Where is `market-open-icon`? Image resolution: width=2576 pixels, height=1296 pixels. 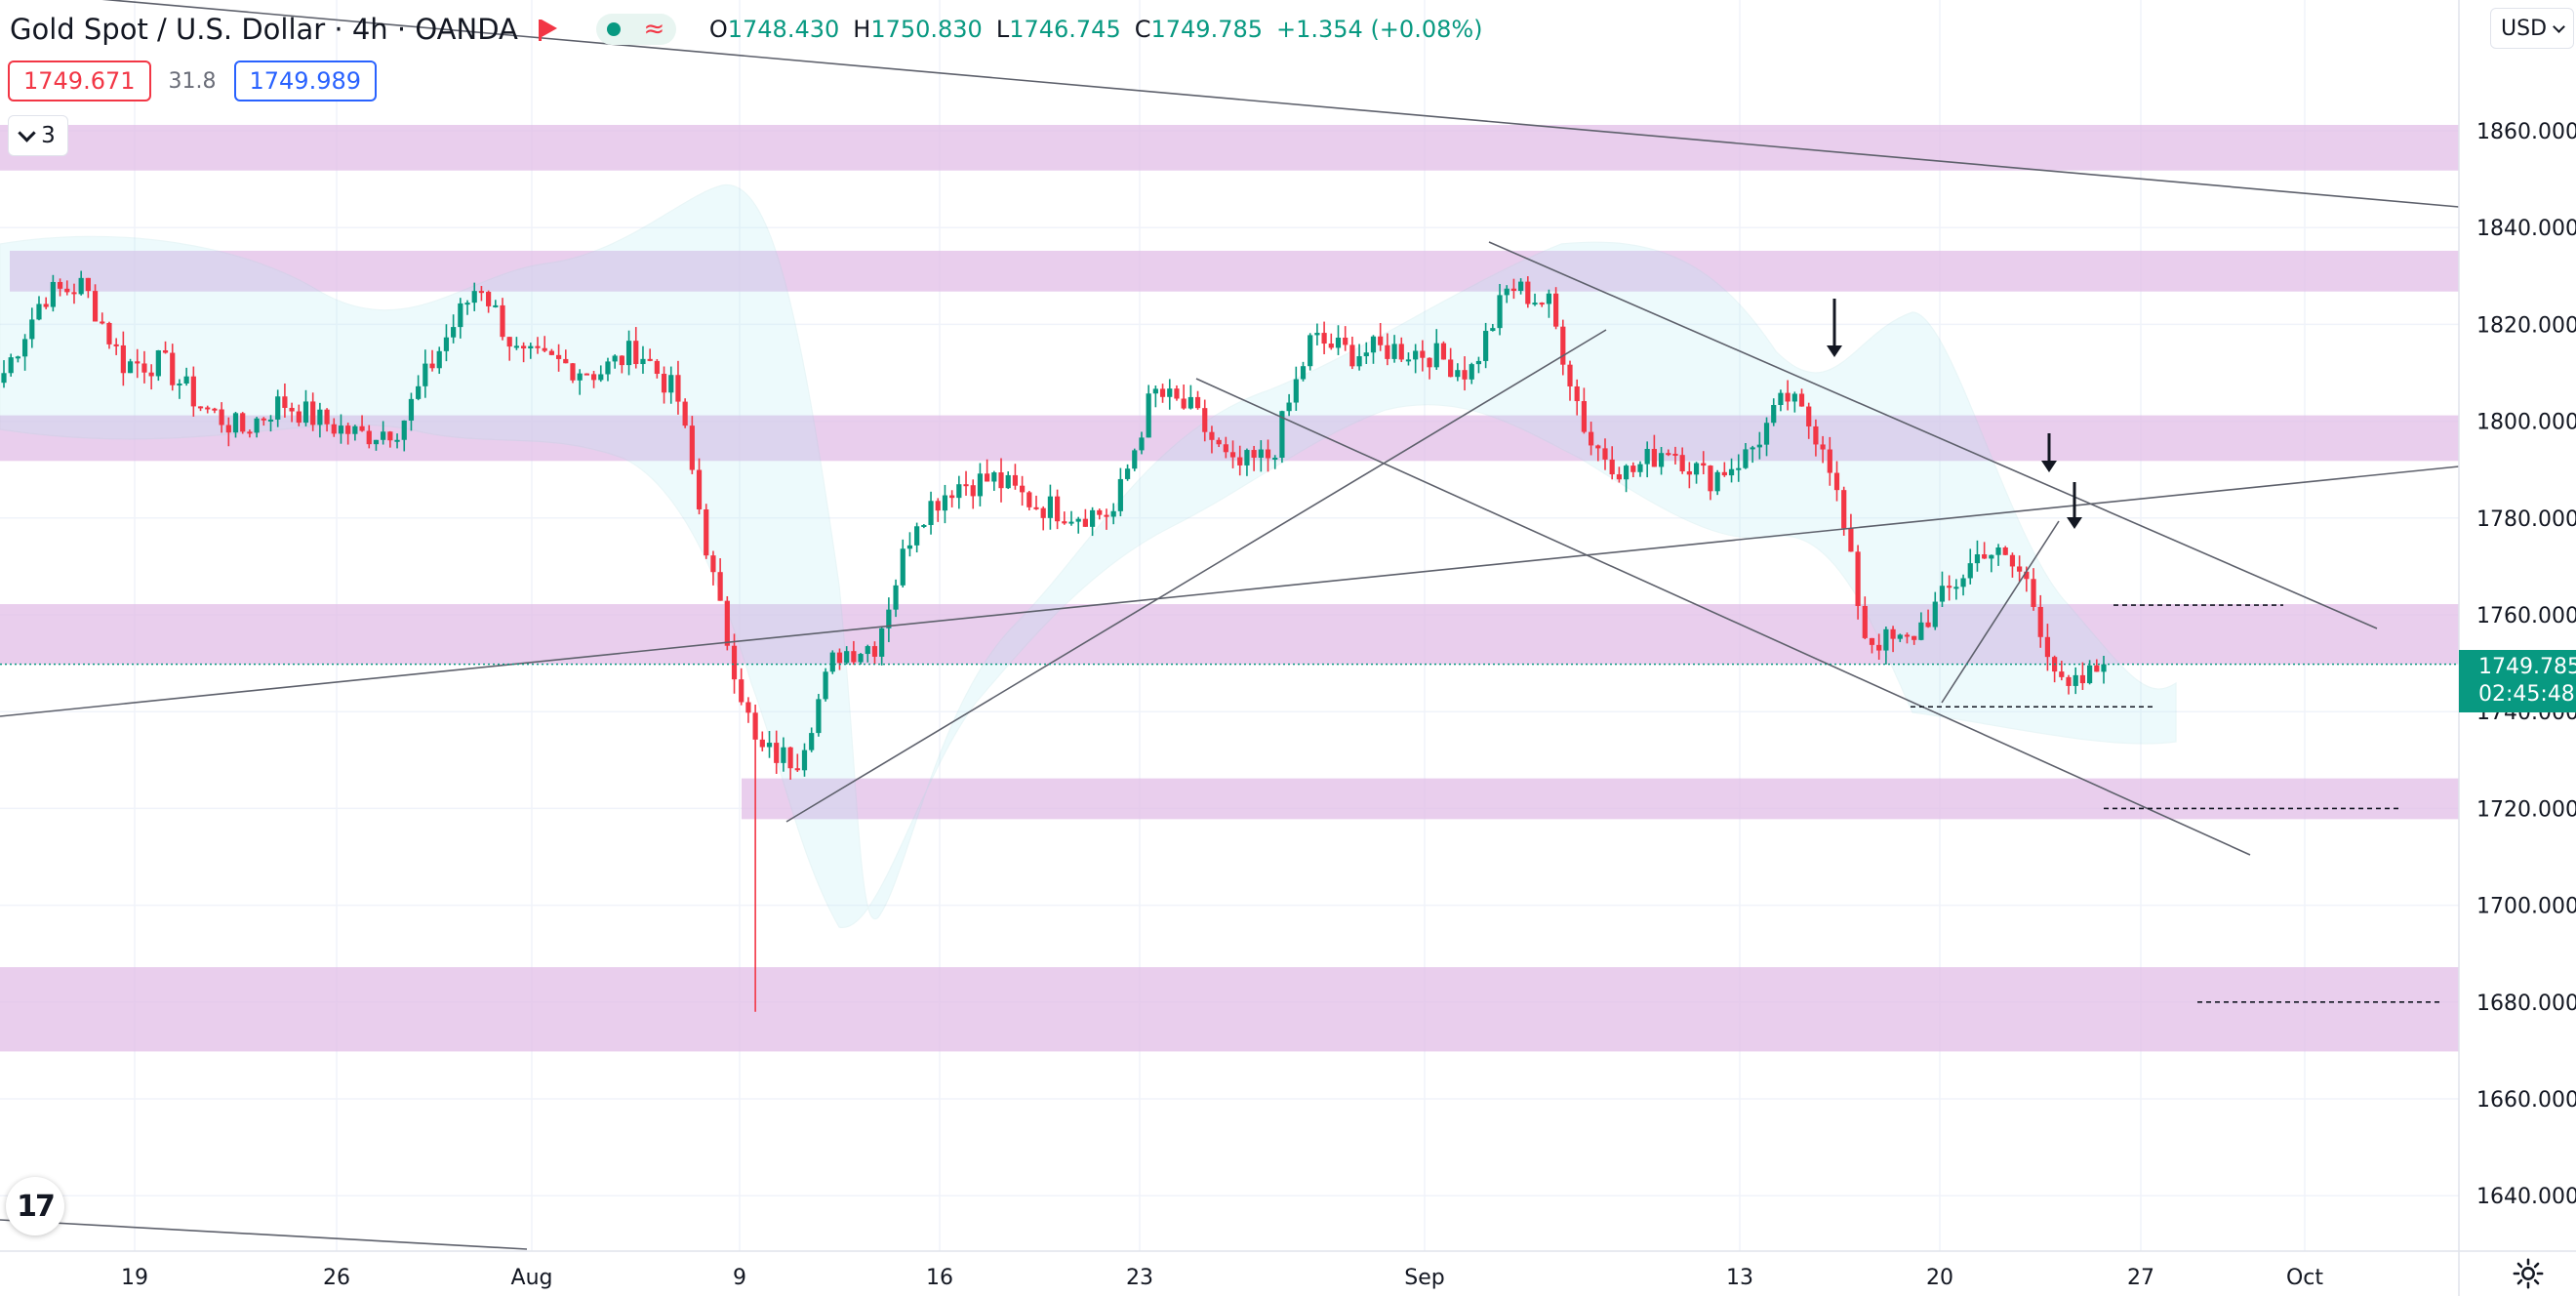 market-open-icon is located at coordinates (614, 29).